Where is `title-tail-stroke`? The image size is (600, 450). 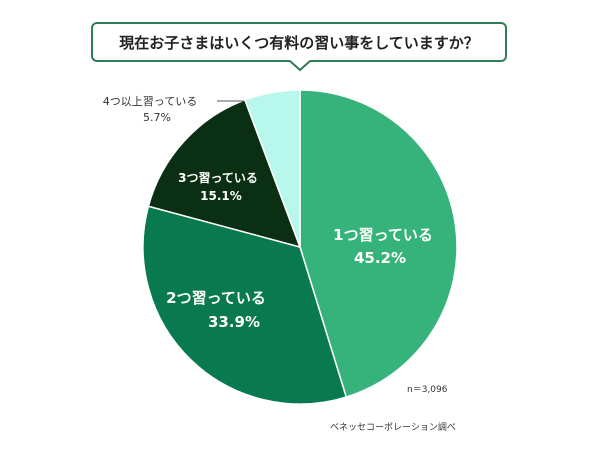 title-tail-stroke is located at coordinates (300, 66).